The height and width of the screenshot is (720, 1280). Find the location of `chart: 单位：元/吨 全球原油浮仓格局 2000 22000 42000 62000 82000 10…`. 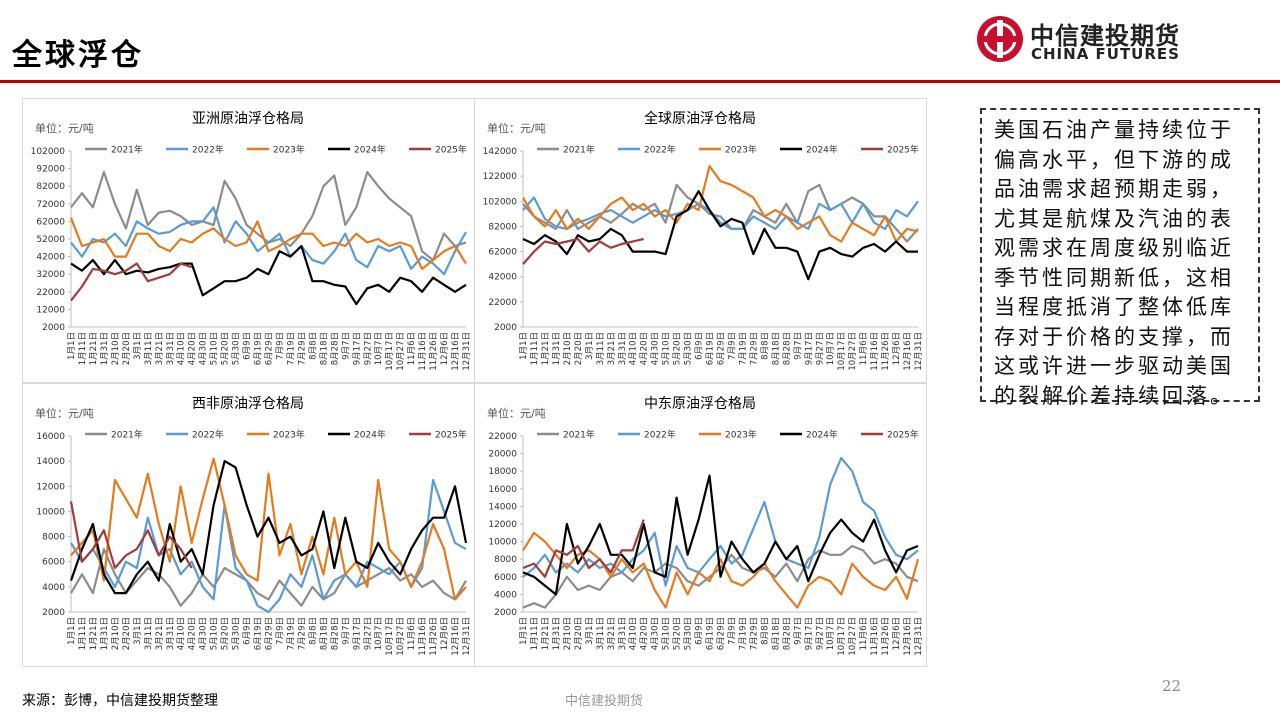

chart: 单位：元/吨 全球原油浮仓格局 2000 22000 42000 62000 82000 10… is located at coordinates (703, 240).